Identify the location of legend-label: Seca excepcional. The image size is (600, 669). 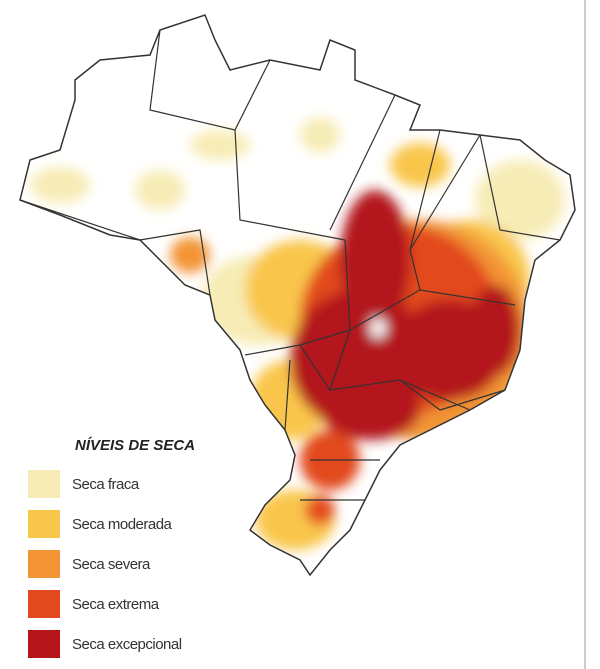
(127, 644).